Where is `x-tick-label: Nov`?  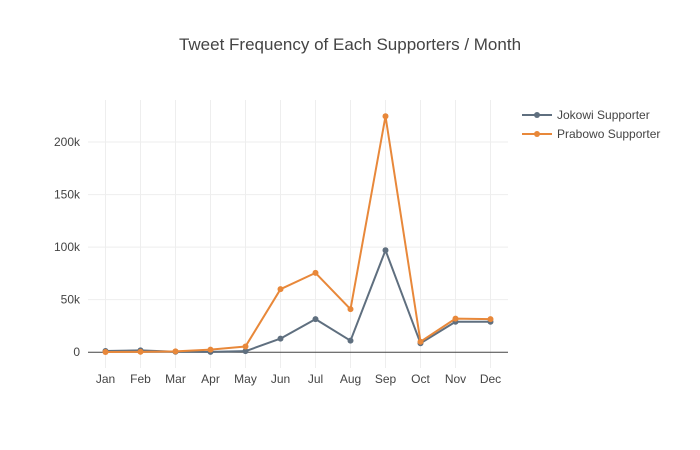 x-tick-label: Nov is located at coordinates (455, 379).